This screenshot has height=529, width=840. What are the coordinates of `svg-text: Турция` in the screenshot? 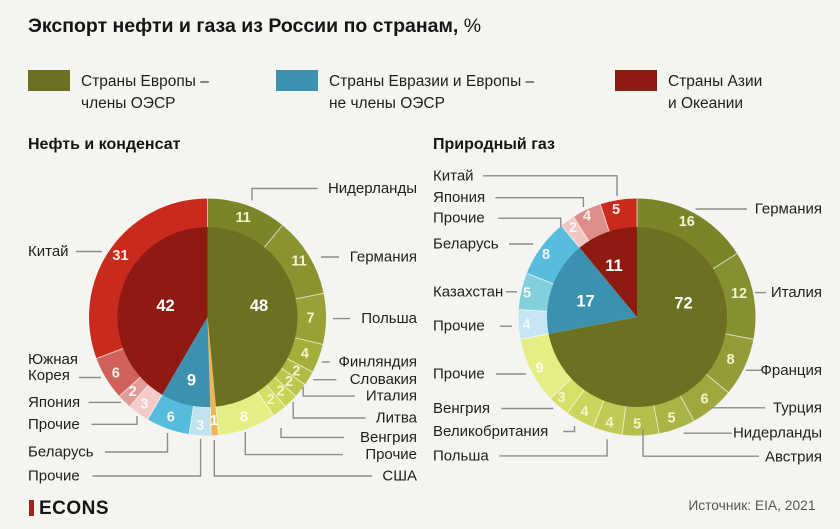 It's located at (797, 407).